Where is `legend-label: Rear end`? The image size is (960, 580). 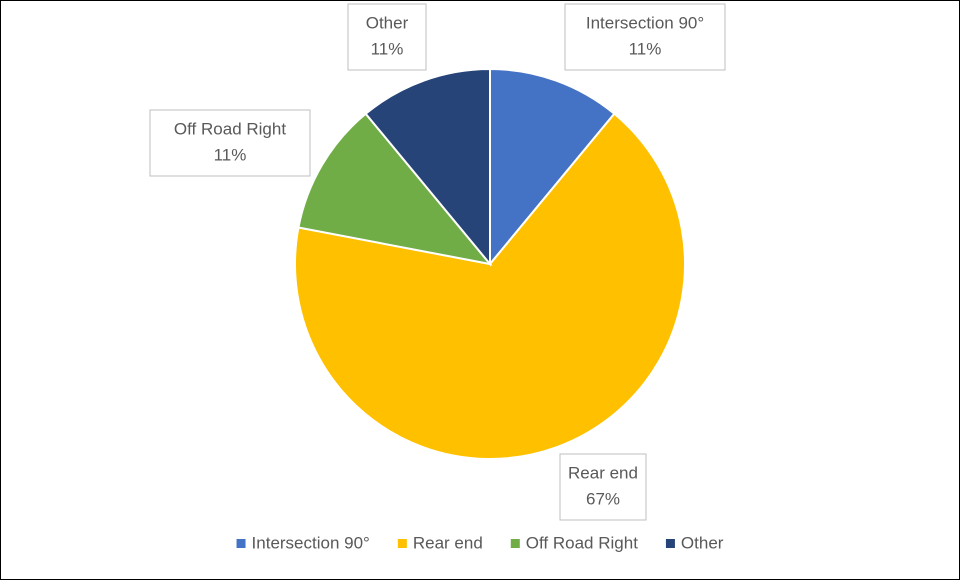 legend-label: Rear end is located at coordinates (448, 542).